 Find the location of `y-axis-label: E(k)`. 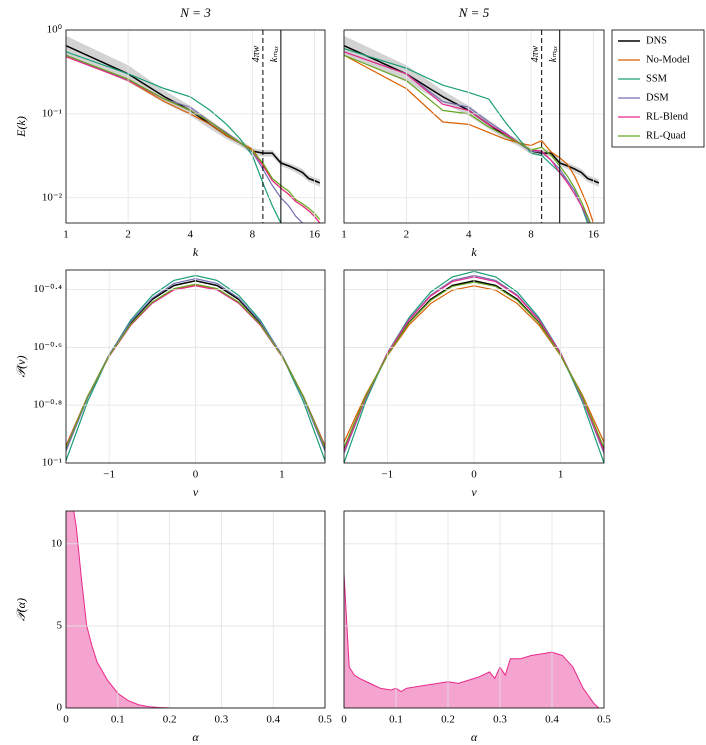

y-axis-label: E(k) is located at coordinates (21, 127).